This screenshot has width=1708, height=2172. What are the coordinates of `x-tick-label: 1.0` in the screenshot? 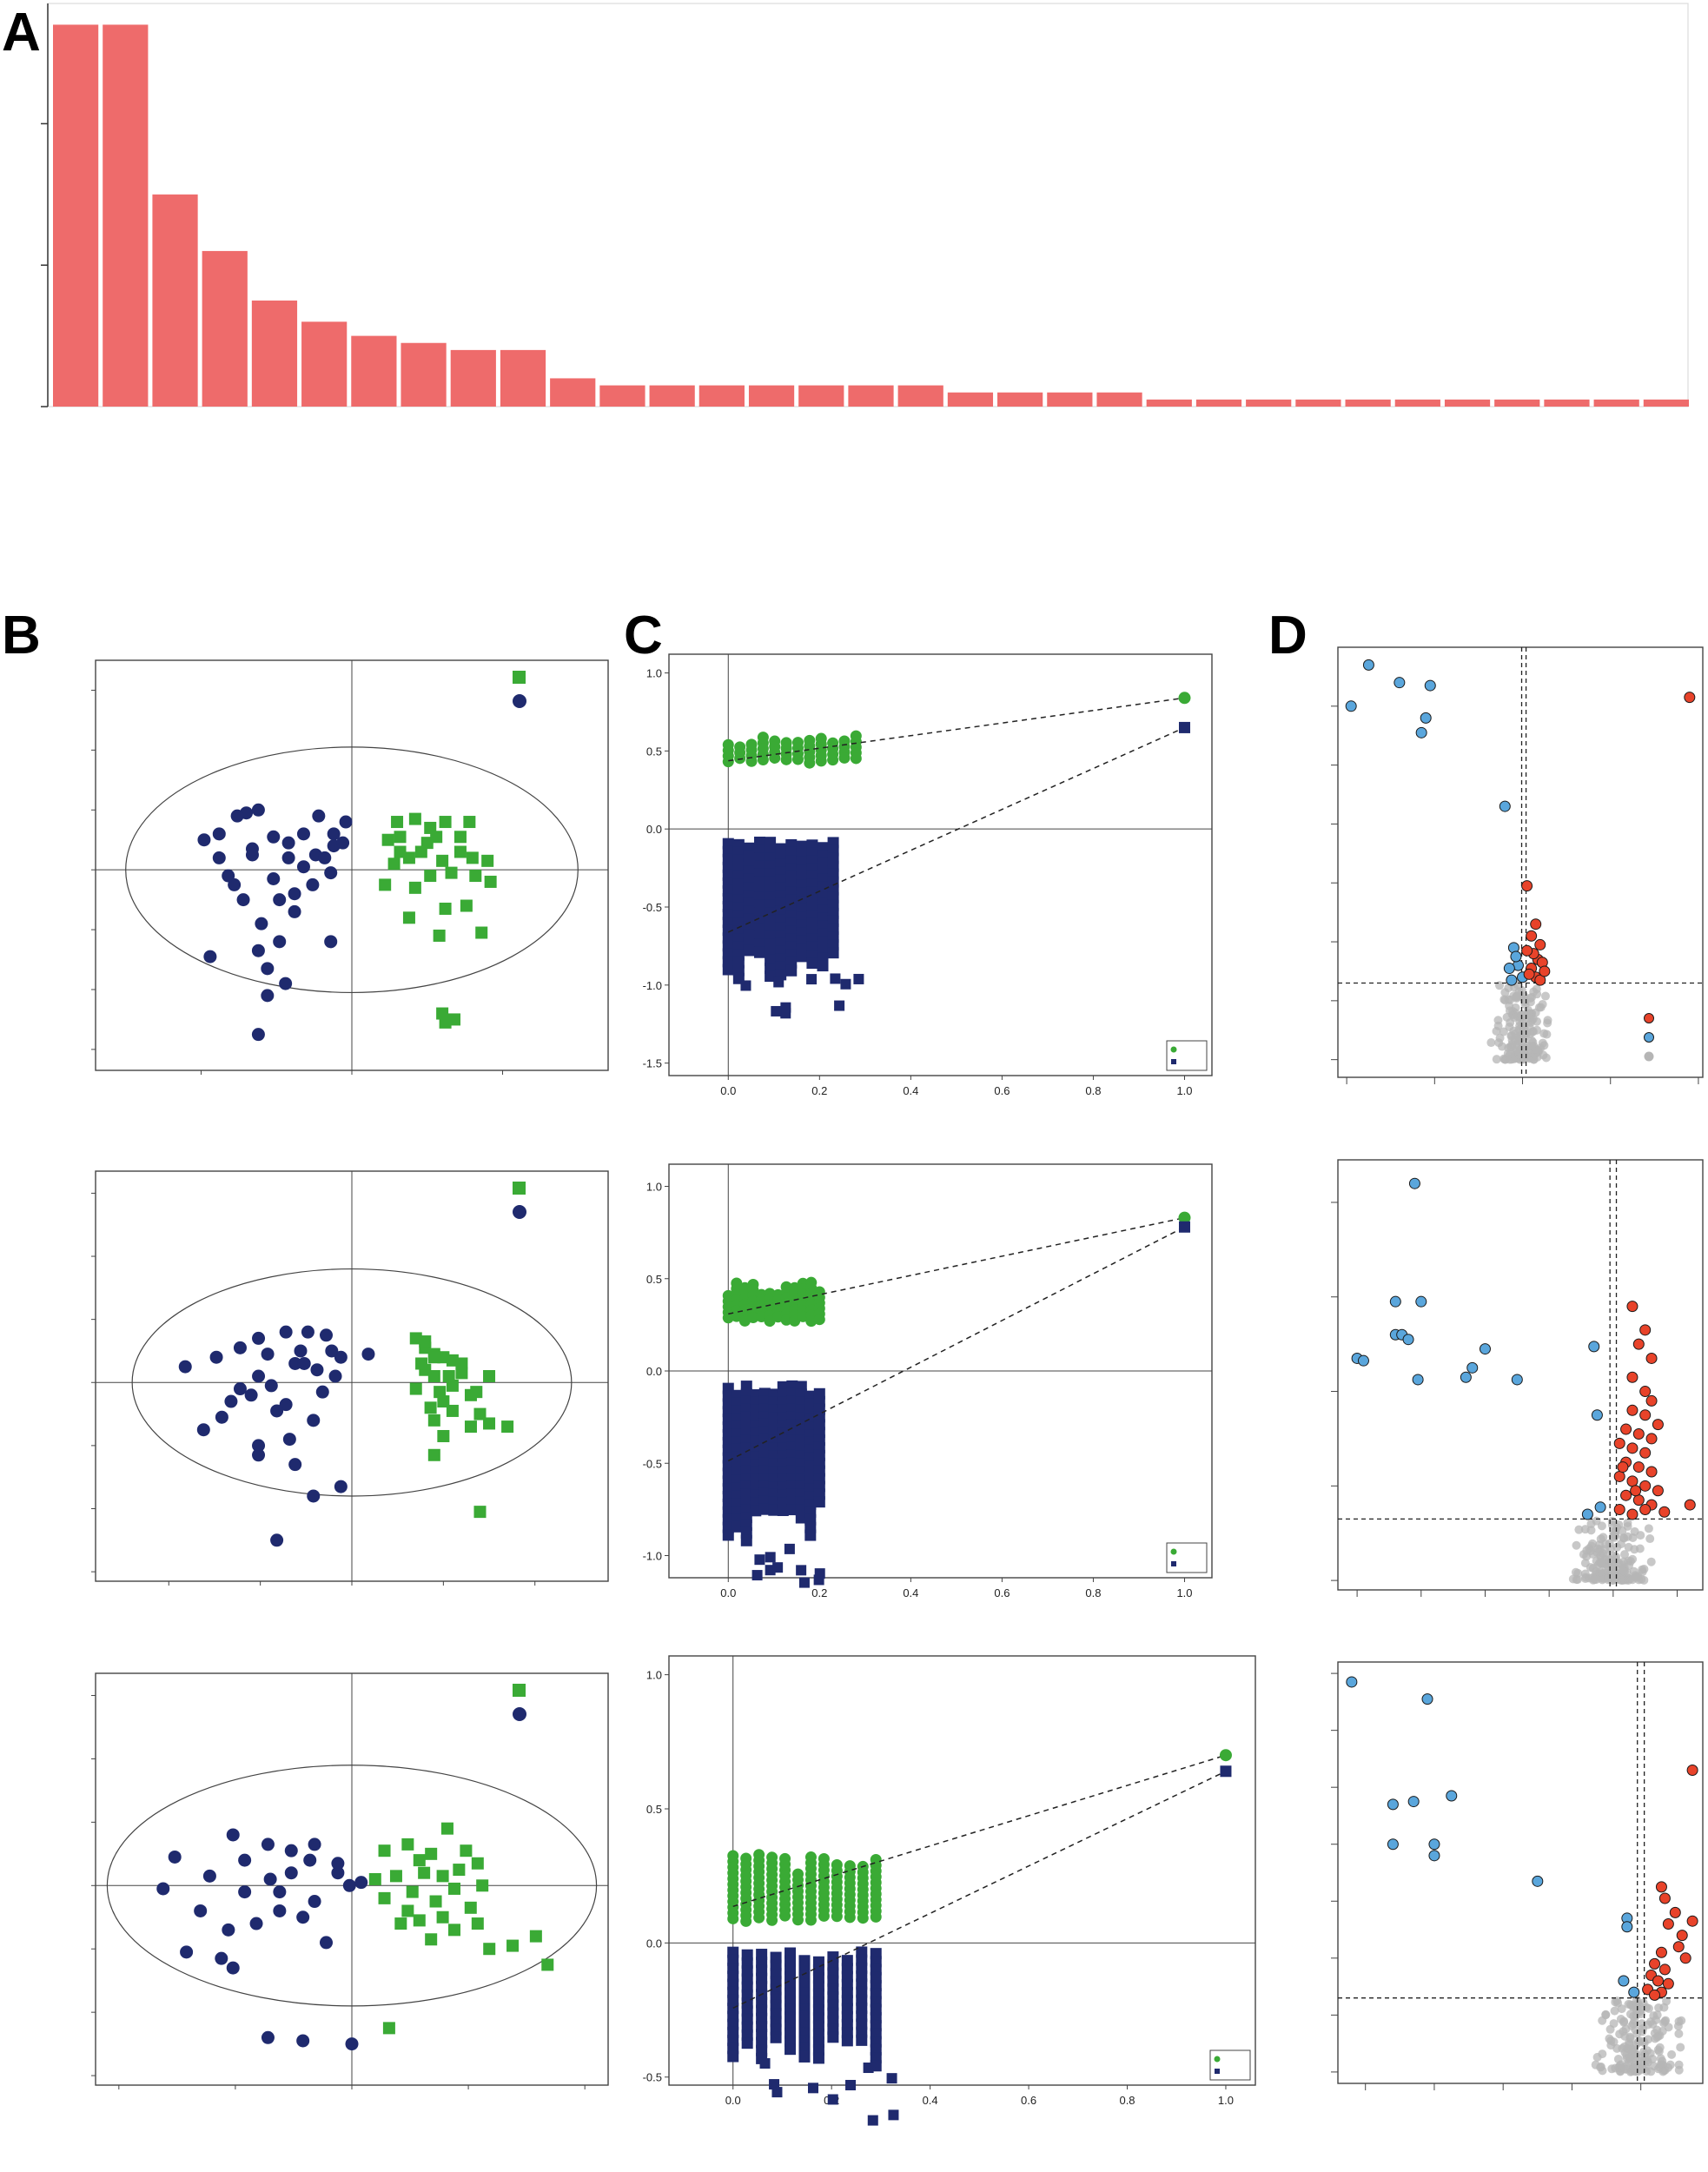 It's located at (1226, 2100).